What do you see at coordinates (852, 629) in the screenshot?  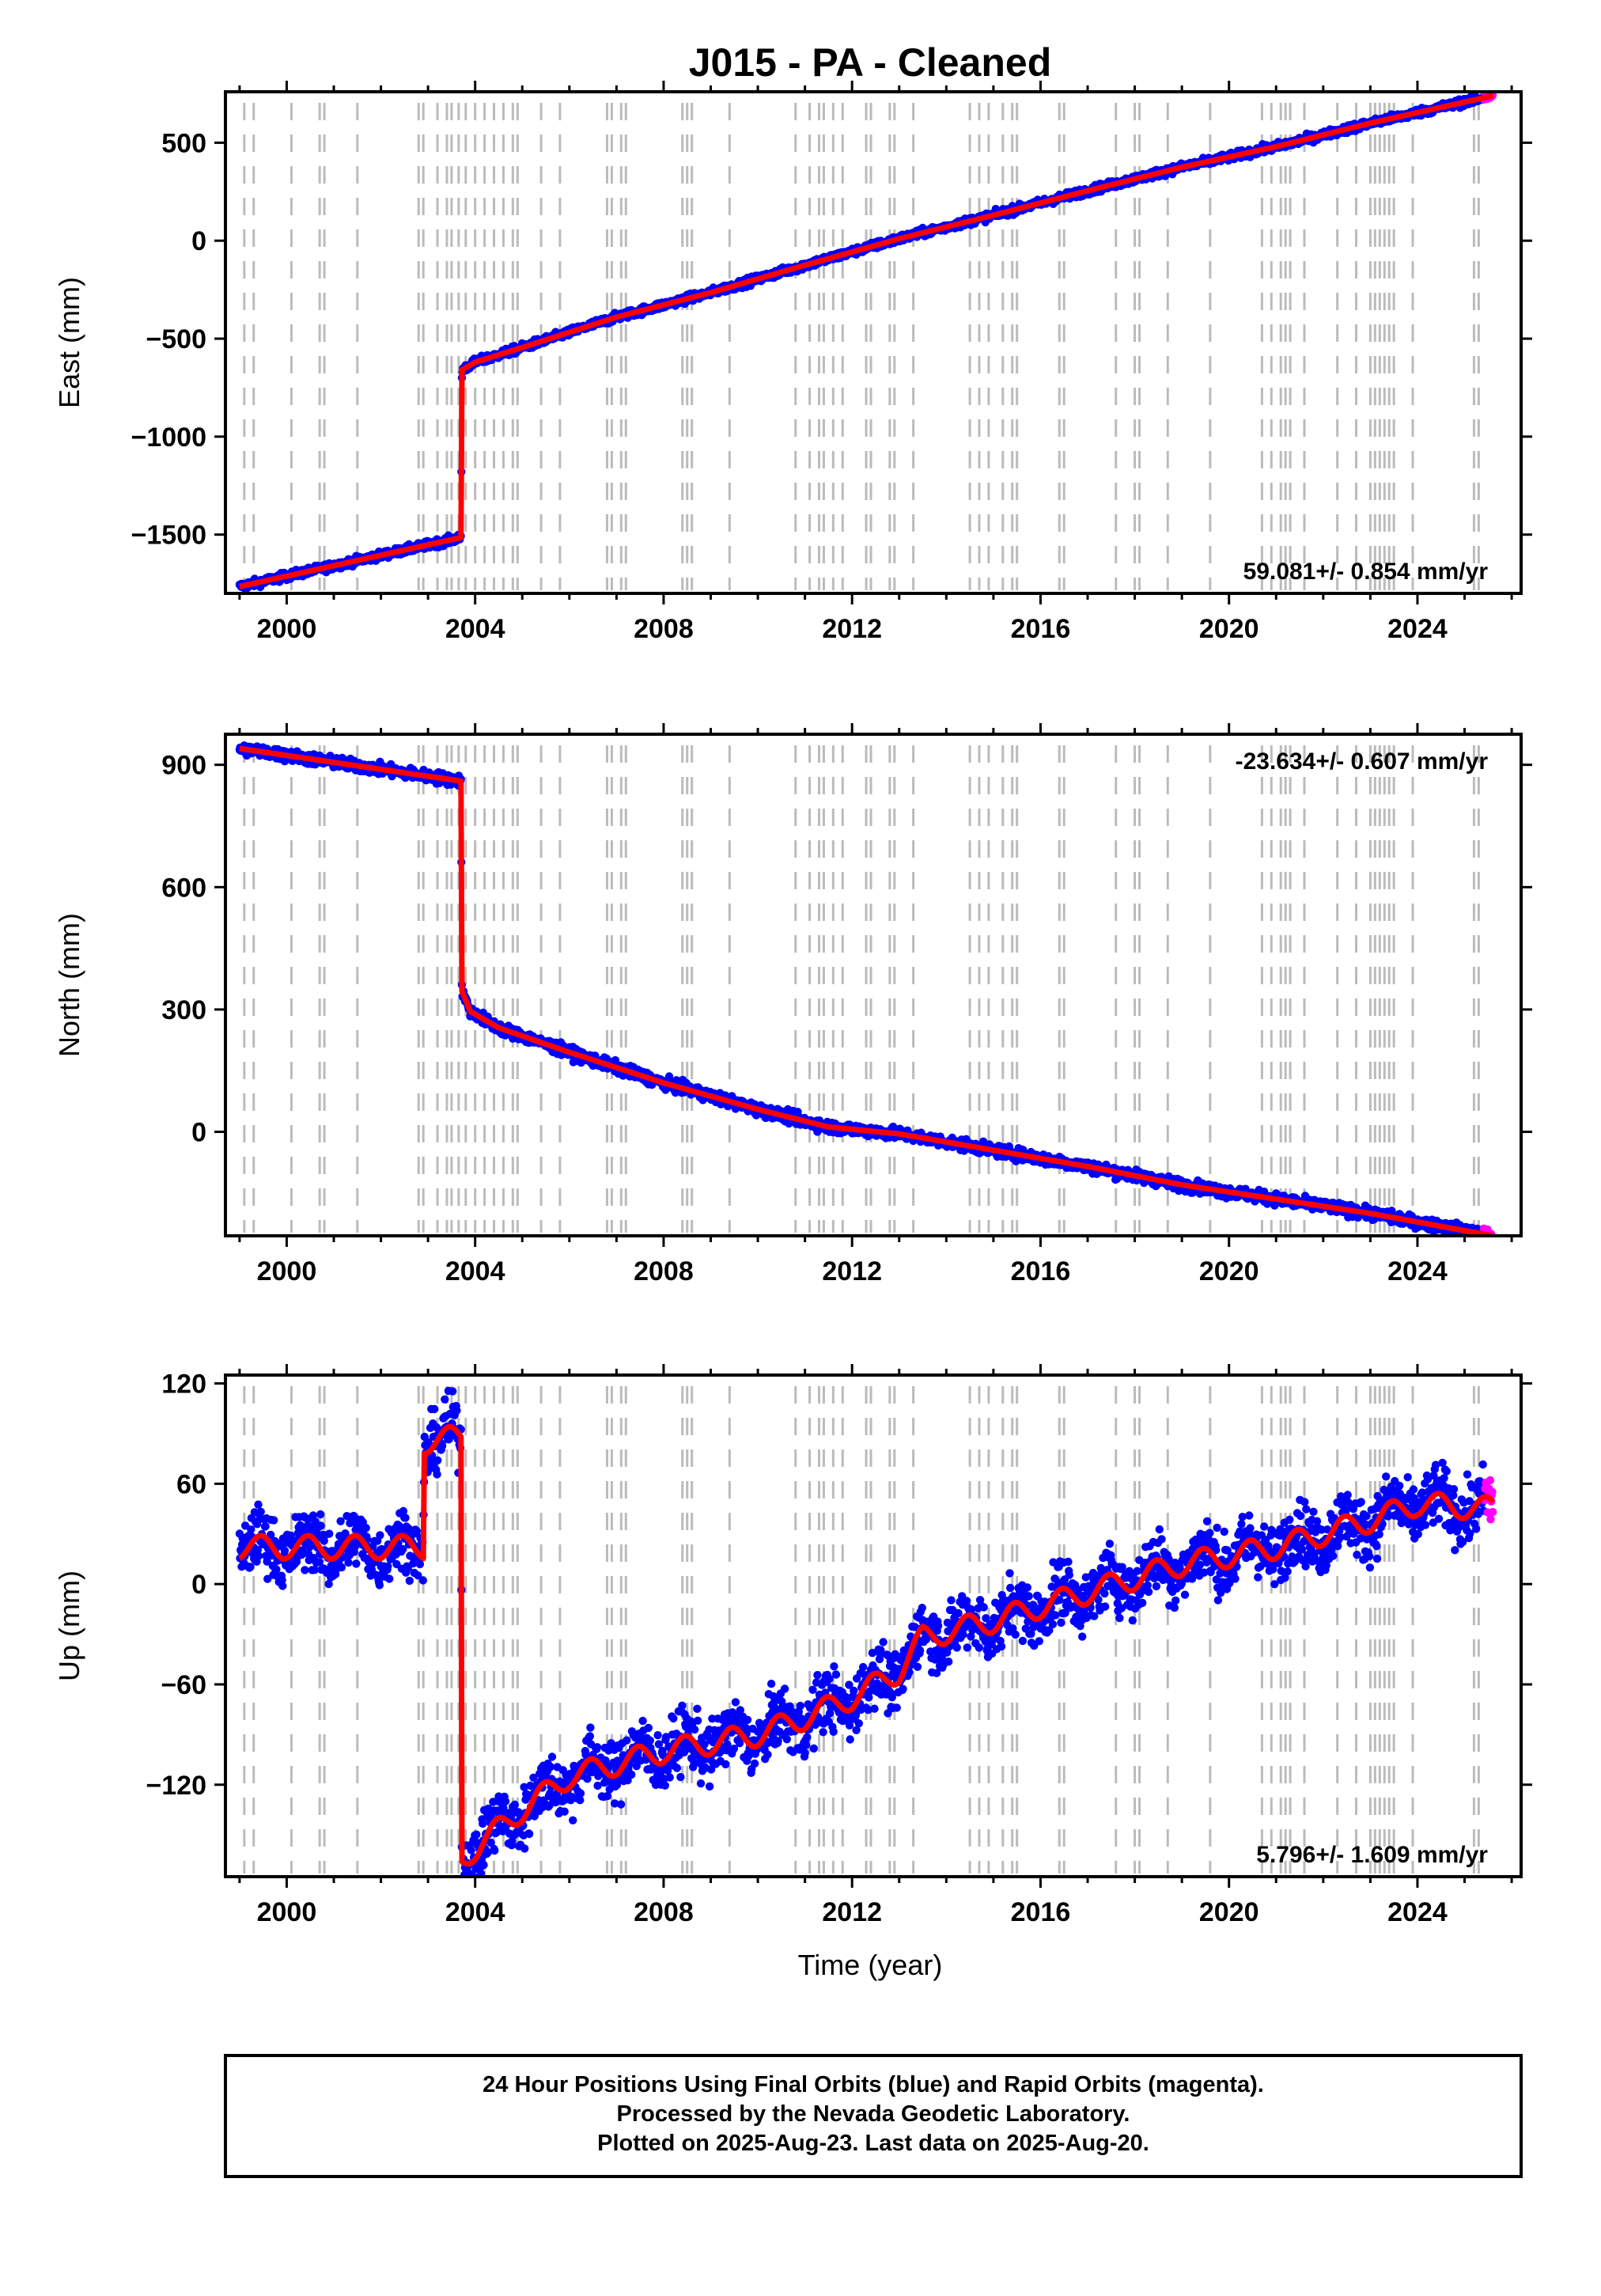 I see `x-tick-label: 2012` at bounding box center [852, 629].